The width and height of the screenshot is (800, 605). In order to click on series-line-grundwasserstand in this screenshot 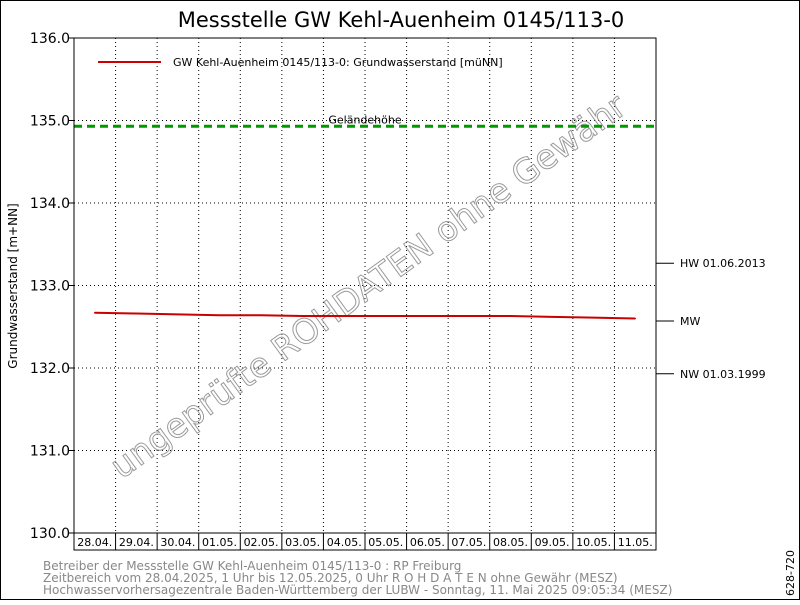, I will do `click(365, 315)`.